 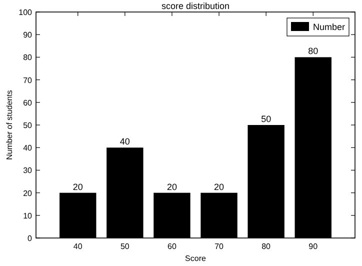 What do you see at coordinates (28, 171) in the screenshot?
I see `y-tick-label: 30` at bounding box center [28, 171].